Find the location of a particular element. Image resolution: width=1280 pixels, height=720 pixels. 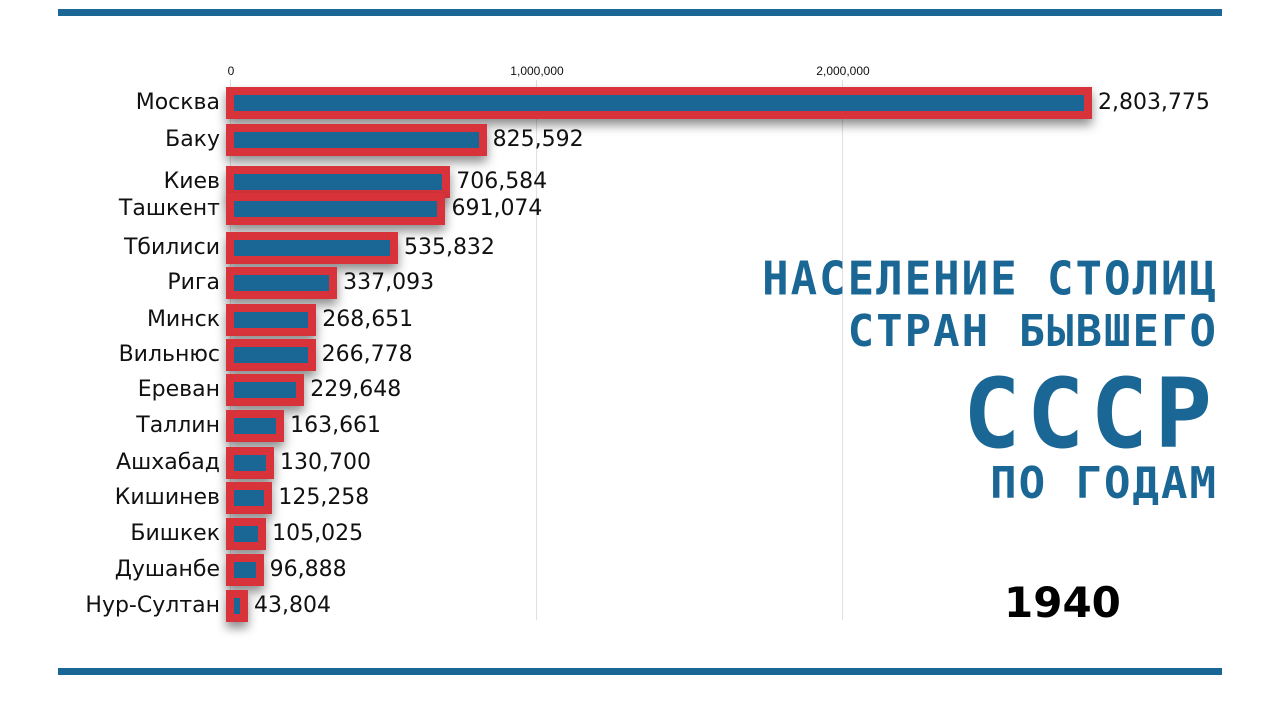

bar-label: Ереван is located at coordinates (178, 389).